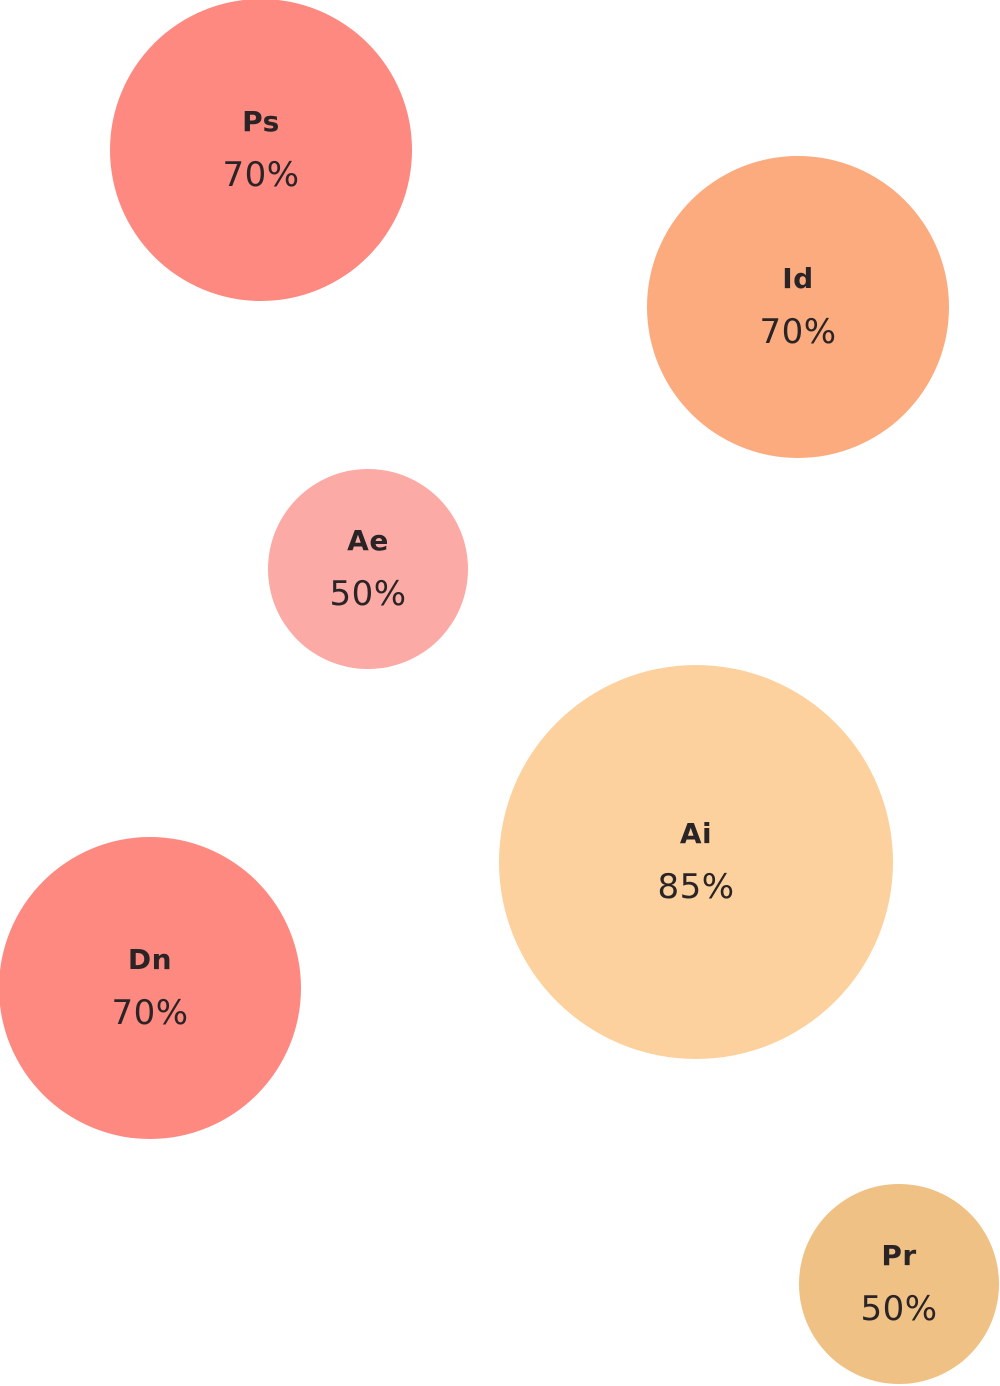  I want to click on skill-bubble-ai: Ai 85%, so click(696, 862).